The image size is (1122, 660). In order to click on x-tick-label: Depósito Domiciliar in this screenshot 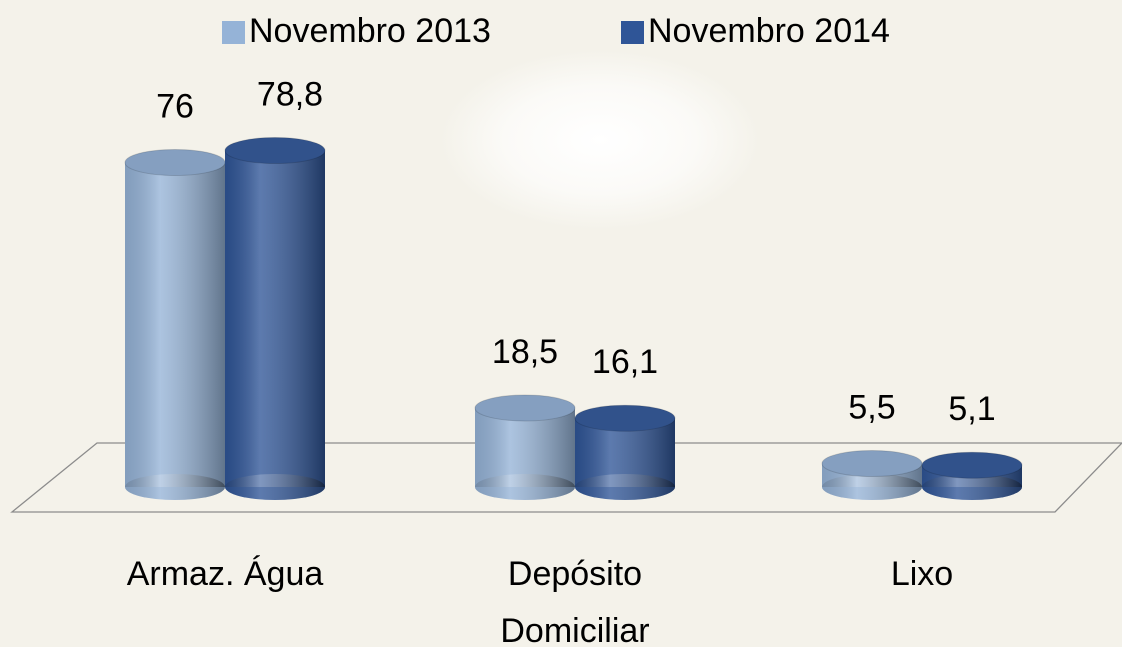, I will do `click(575, 602)`.